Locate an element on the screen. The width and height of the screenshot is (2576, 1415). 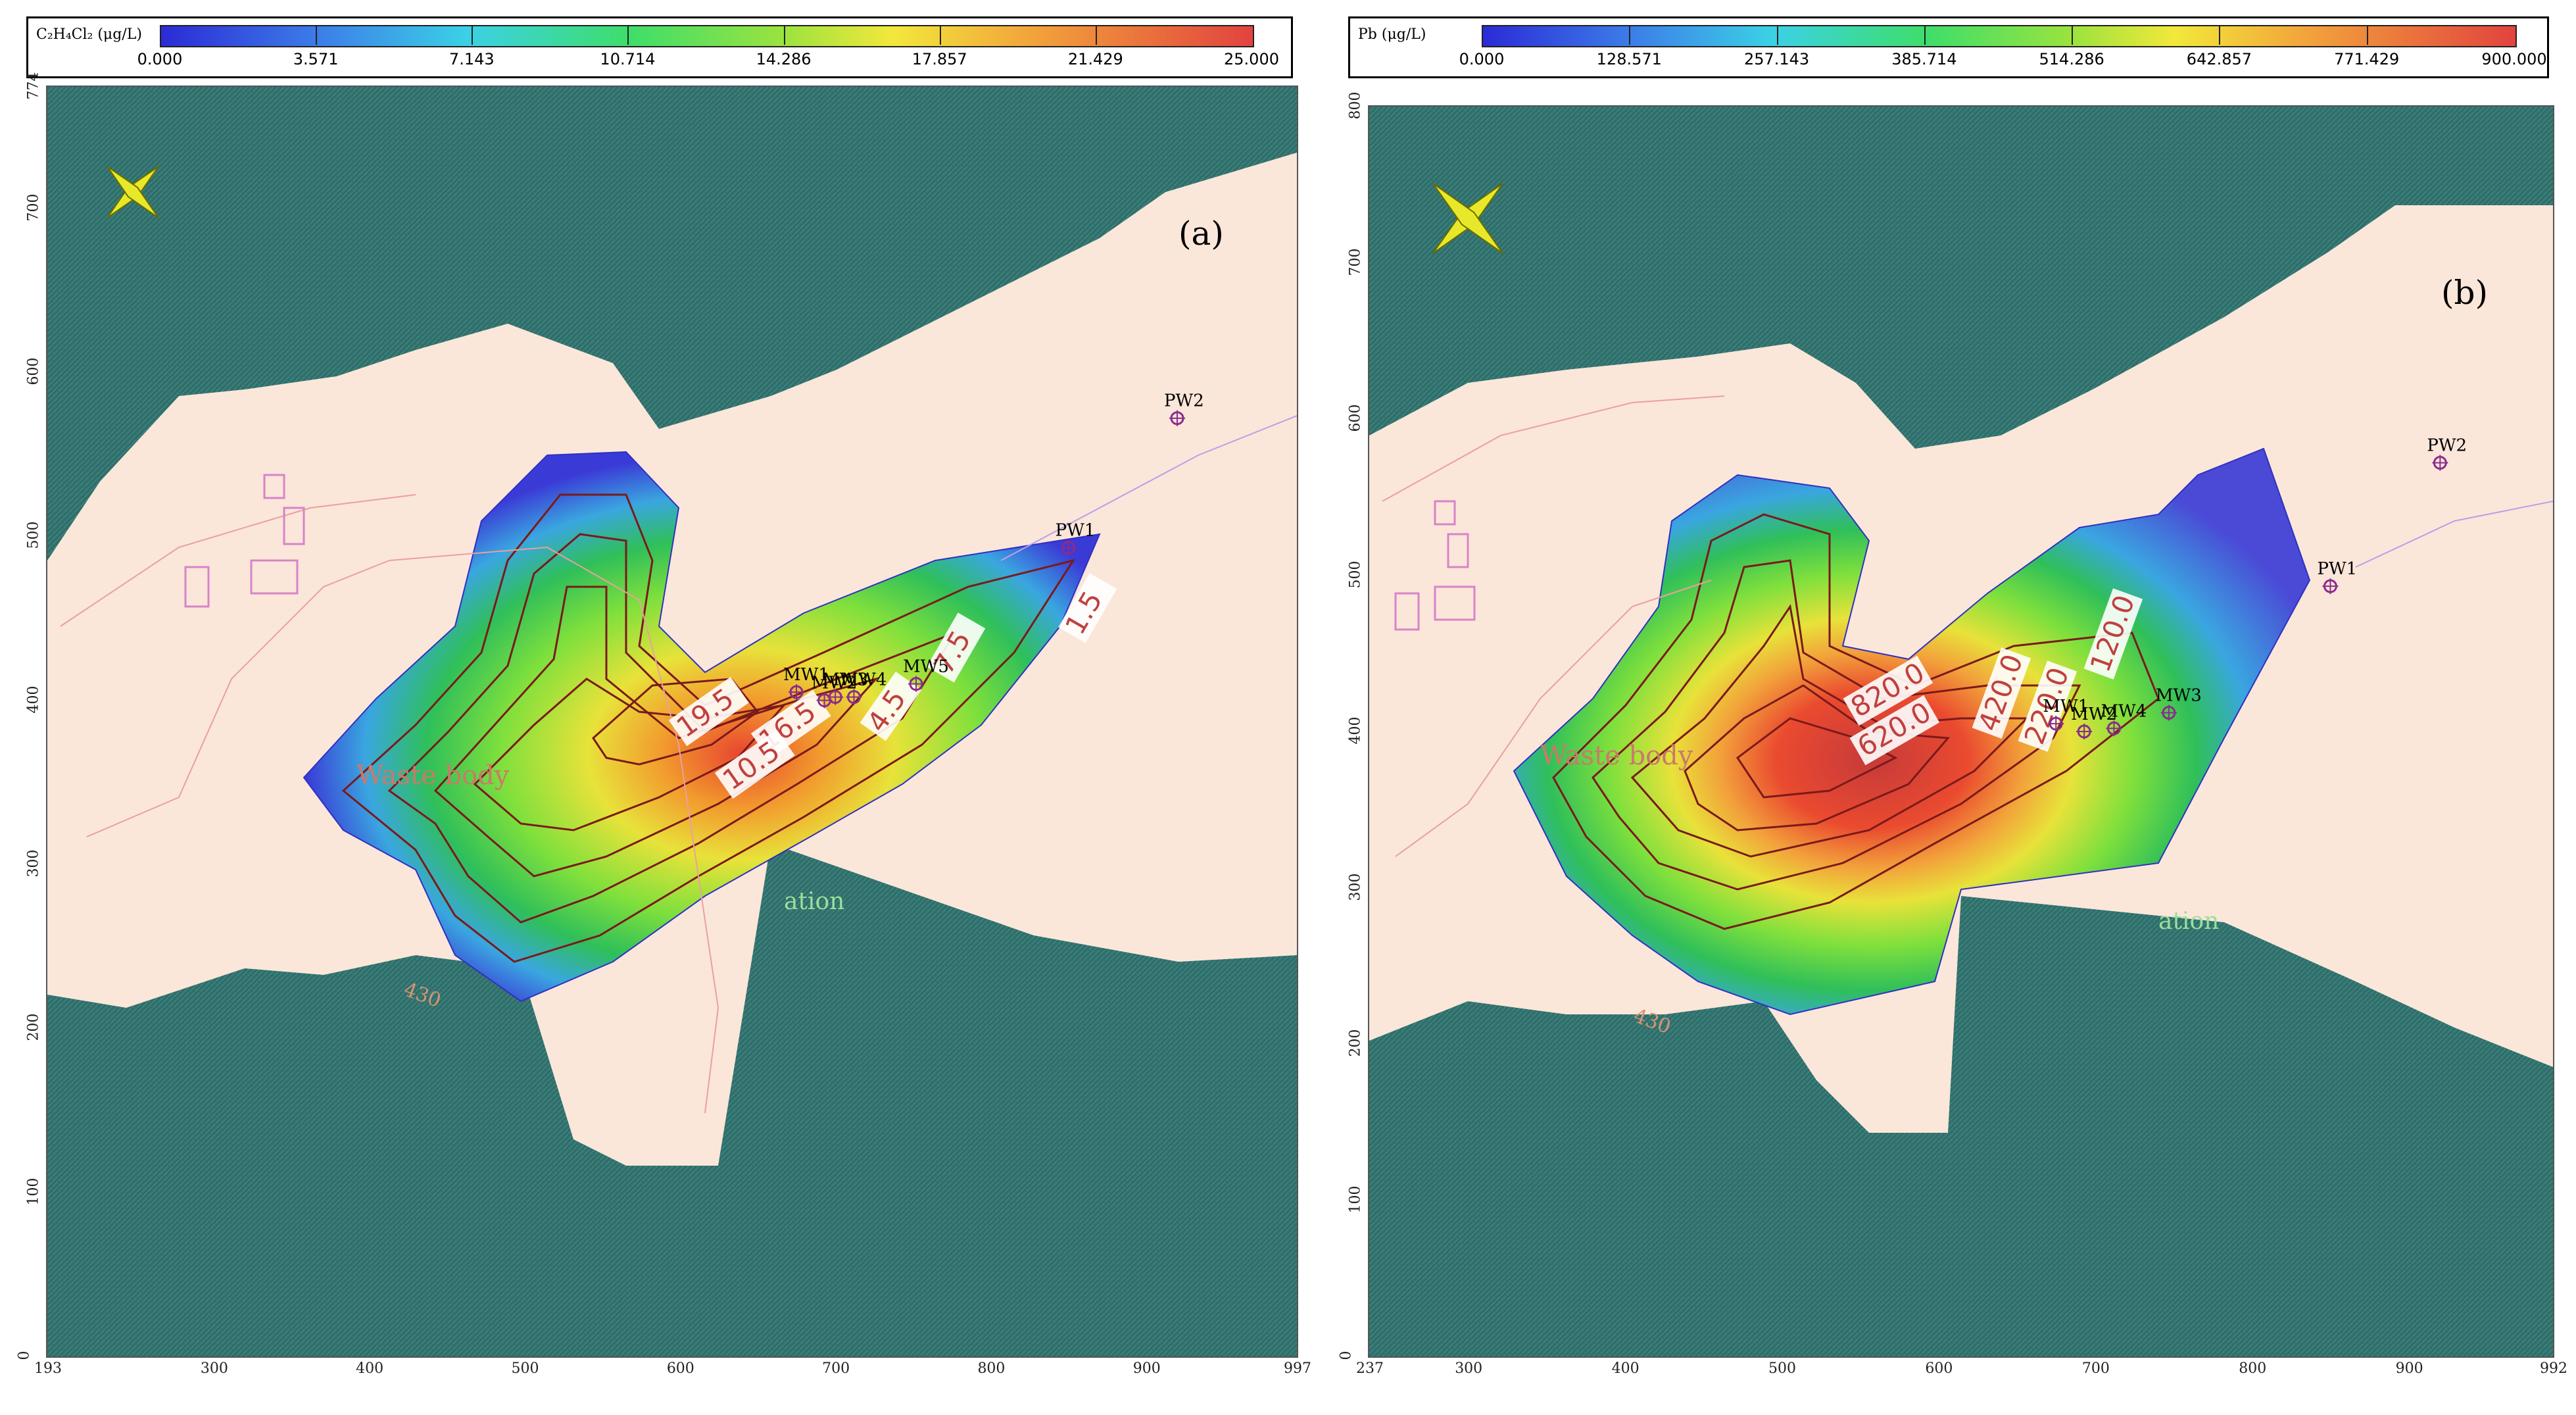
x-axis-tick-label: 600 is located at coordinates (680, 1369).